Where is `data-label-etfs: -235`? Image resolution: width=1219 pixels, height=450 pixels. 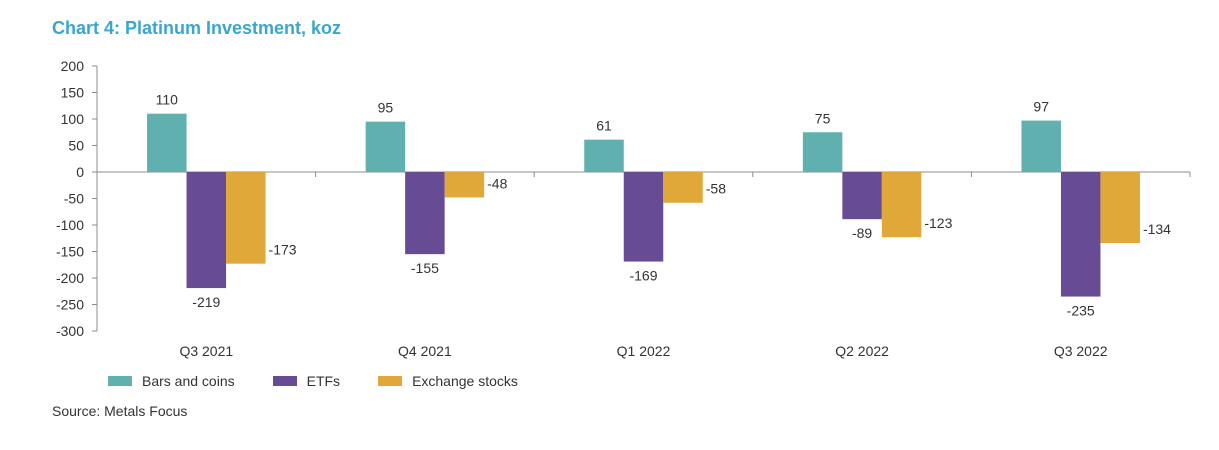 data-label-etfs: -235 is located at coordinates (1081, 311).